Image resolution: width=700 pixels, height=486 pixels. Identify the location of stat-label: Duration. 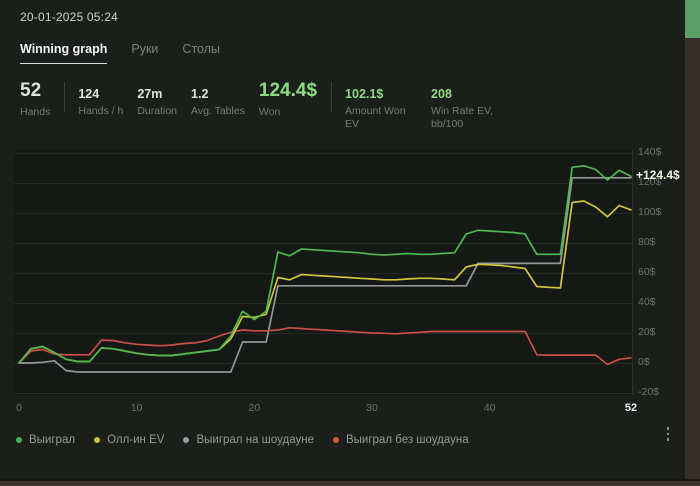
(157, 110).